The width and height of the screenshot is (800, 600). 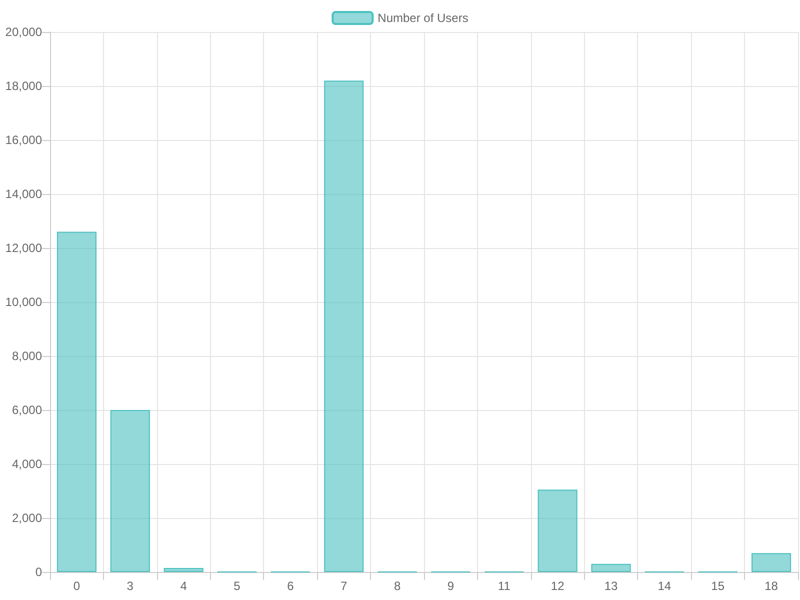 I want to click on y-tick-label: 12,000, so click(x=23, y=248).